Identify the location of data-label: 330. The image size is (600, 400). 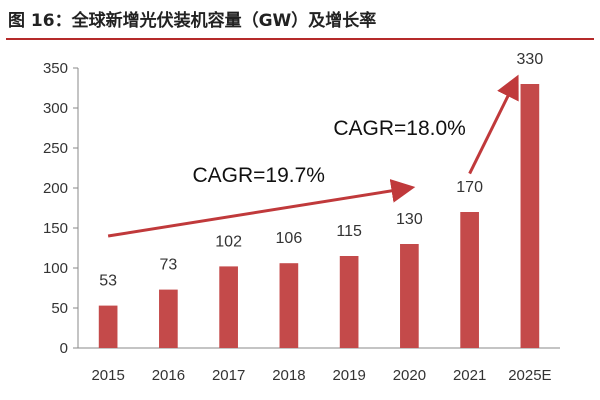
(530, 59).